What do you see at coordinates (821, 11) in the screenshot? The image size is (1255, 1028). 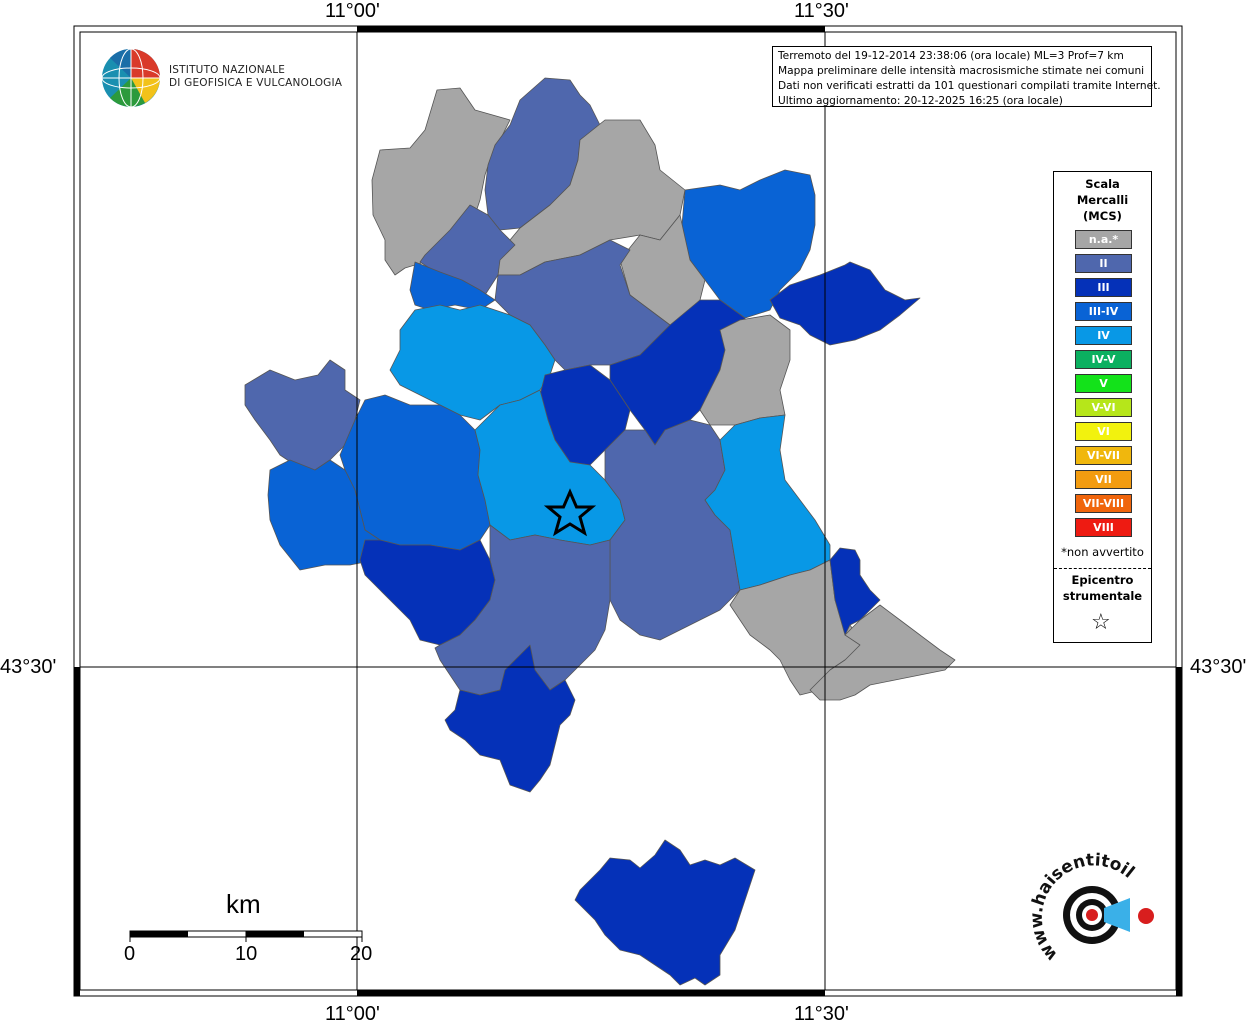 I see `lon-label-top-right: 11°30'` at bounding box center [821, 11].